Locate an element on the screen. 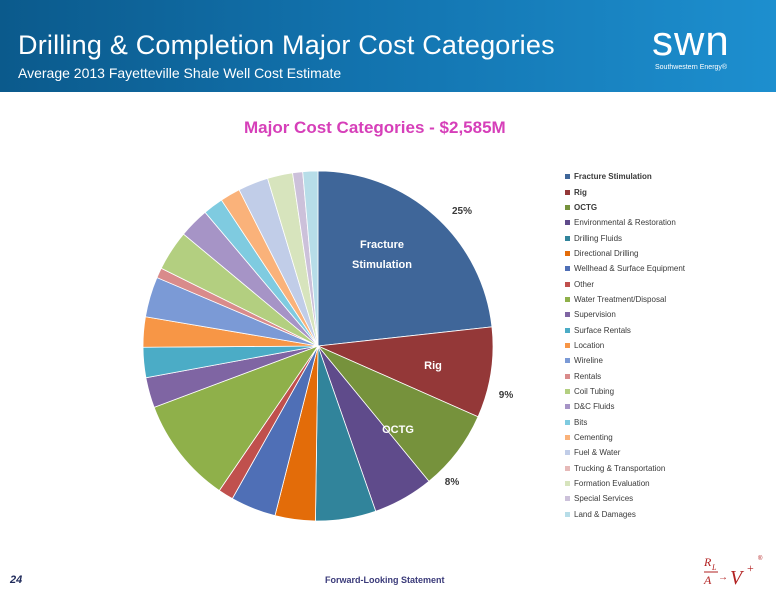  legend-item: Environmental & Restoration is located at coordinates (625, 222).